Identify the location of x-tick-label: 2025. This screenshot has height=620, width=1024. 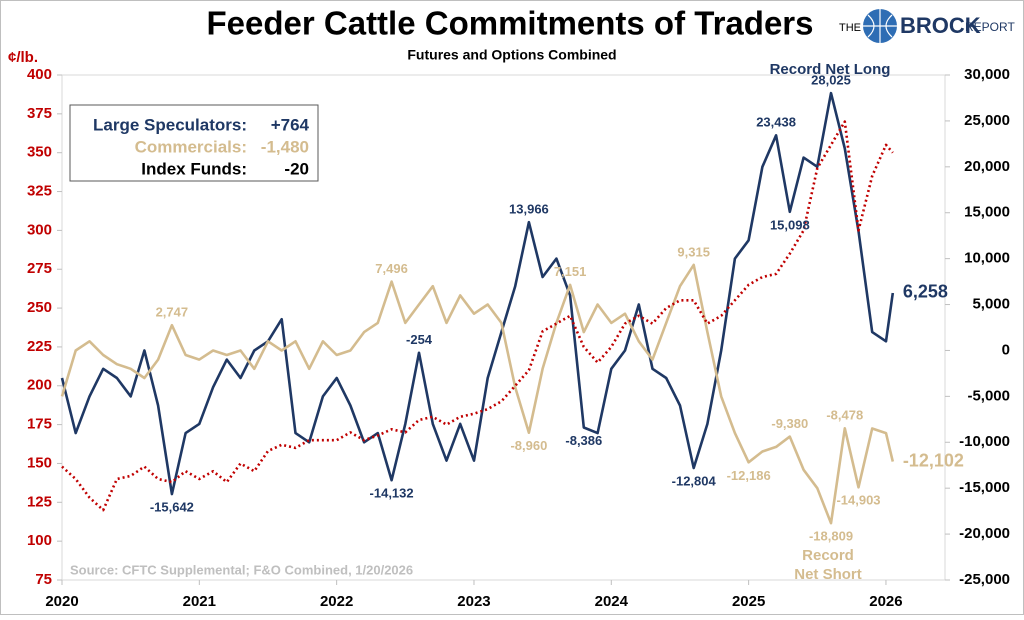
(748, 601).